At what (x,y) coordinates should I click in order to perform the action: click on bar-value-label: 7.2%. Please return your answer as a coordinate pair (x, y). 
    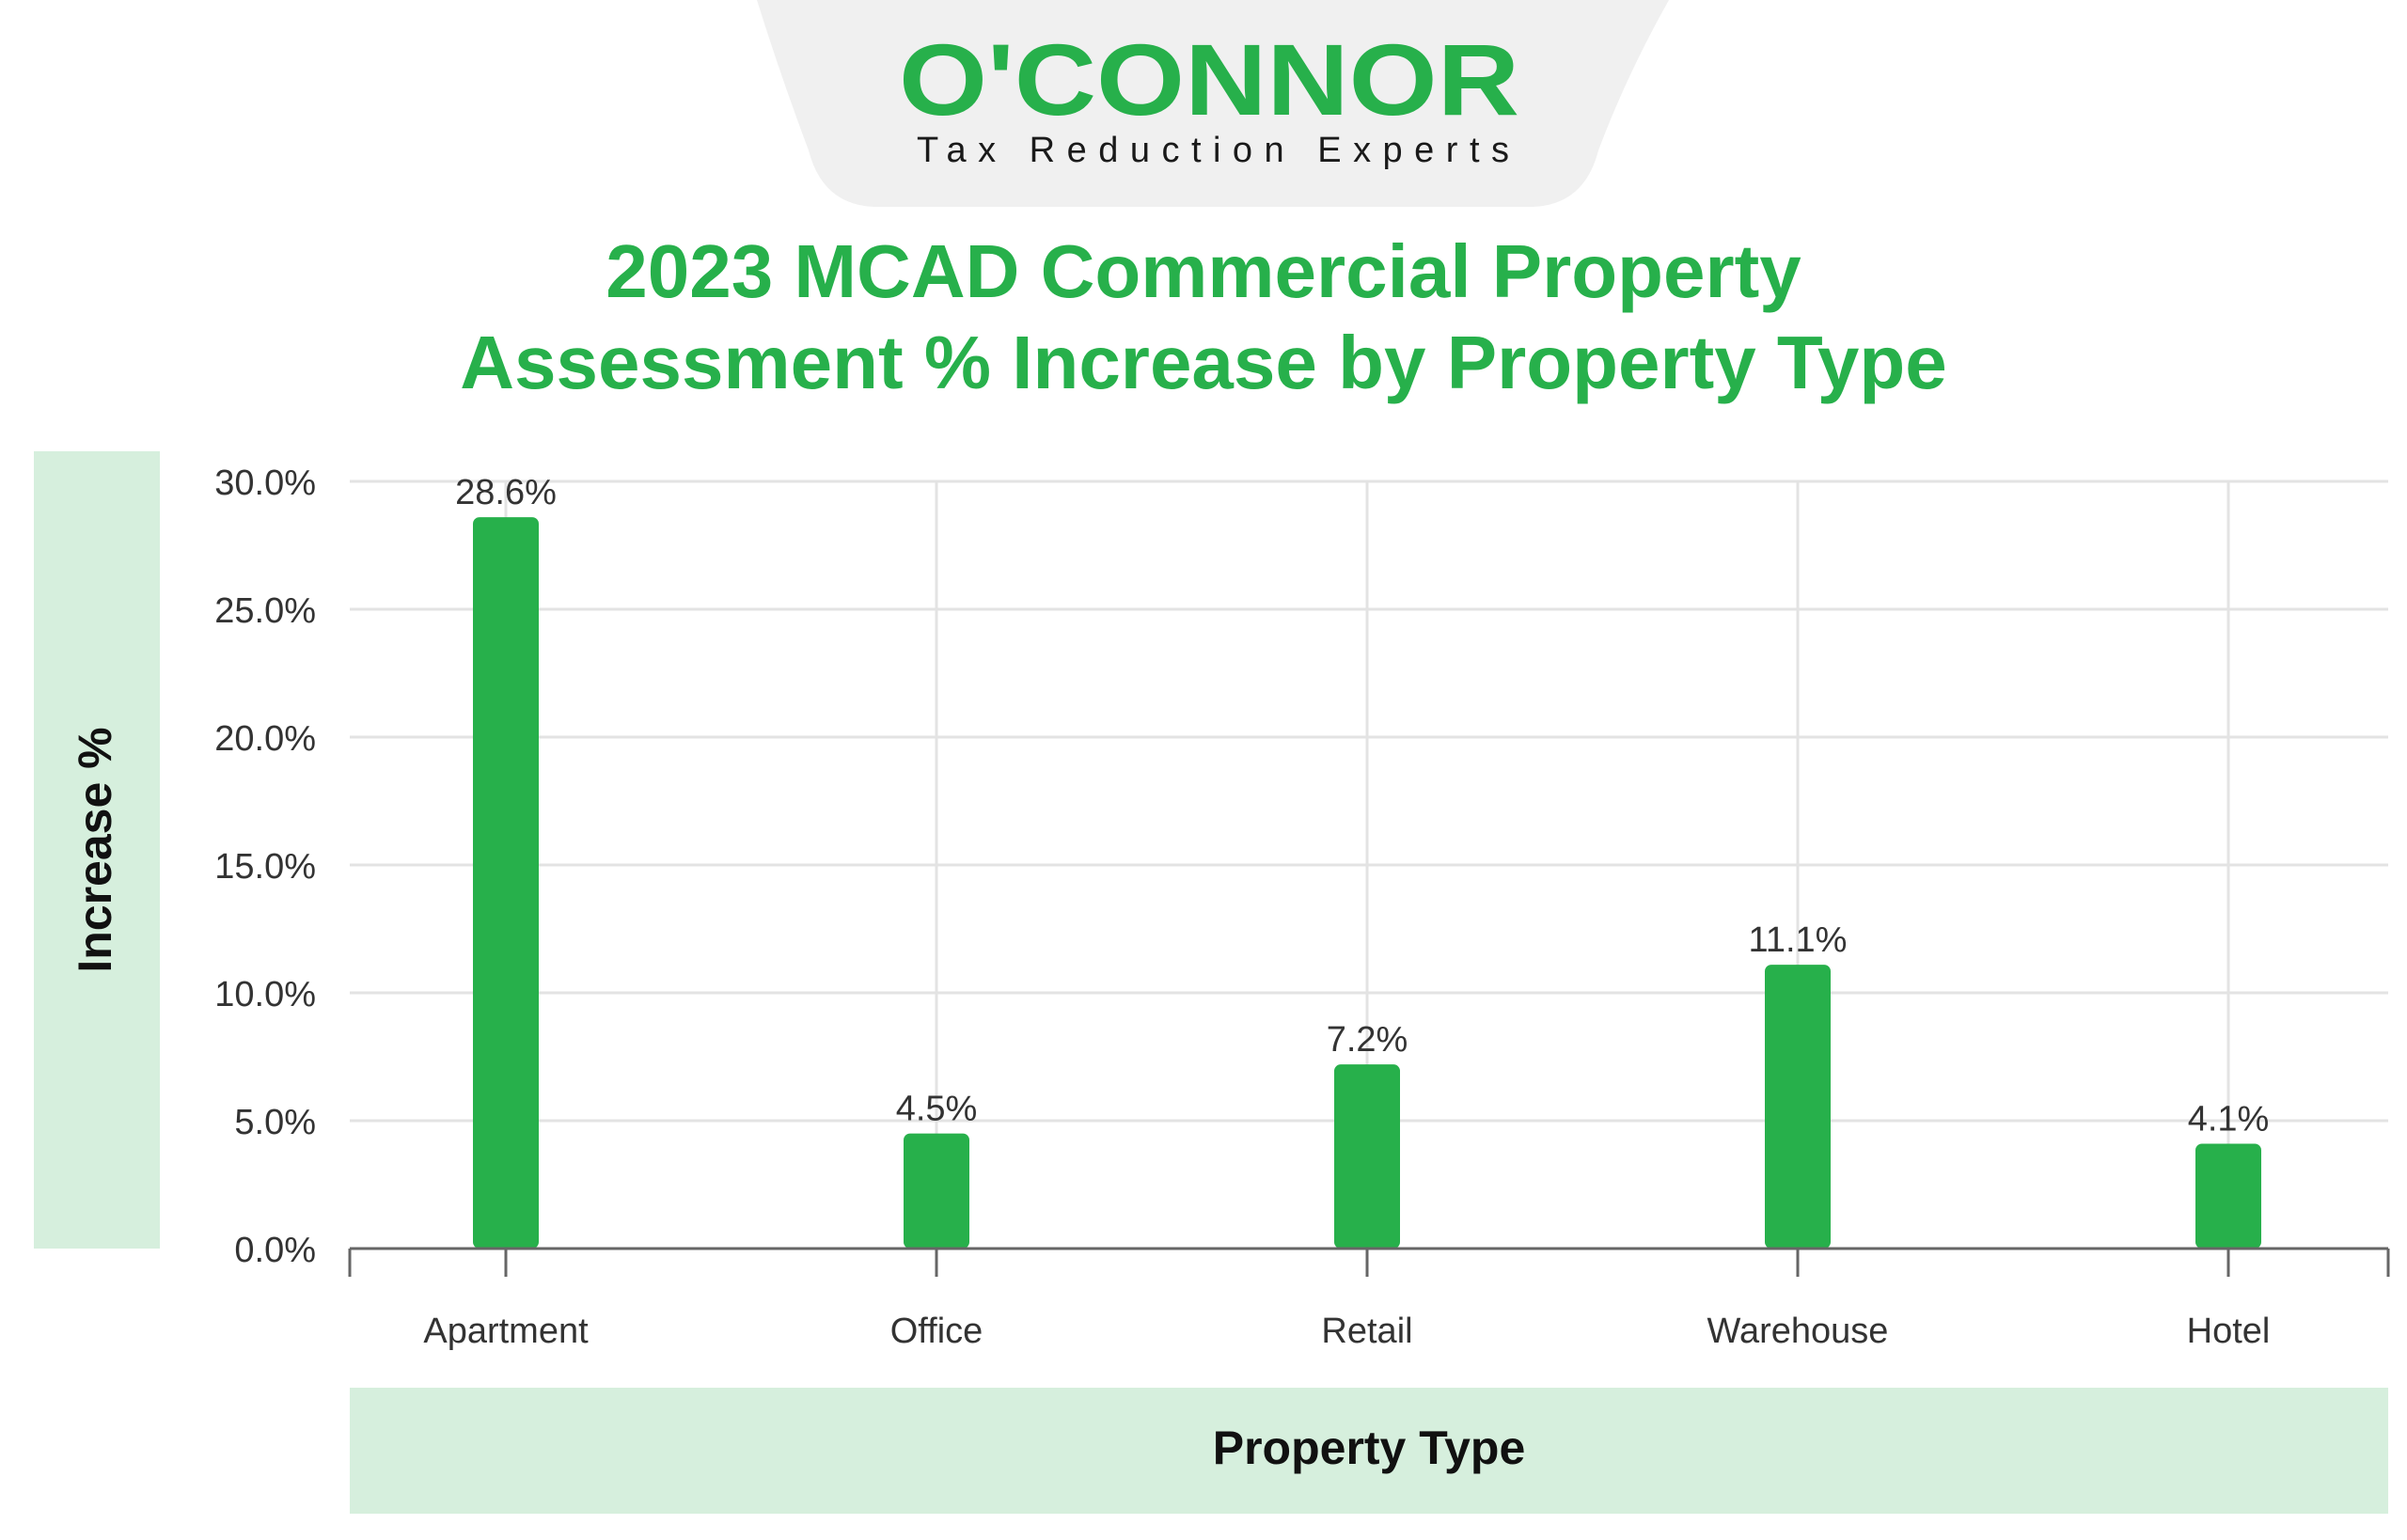
    Looking at the image, I should click on (1367, 1040).